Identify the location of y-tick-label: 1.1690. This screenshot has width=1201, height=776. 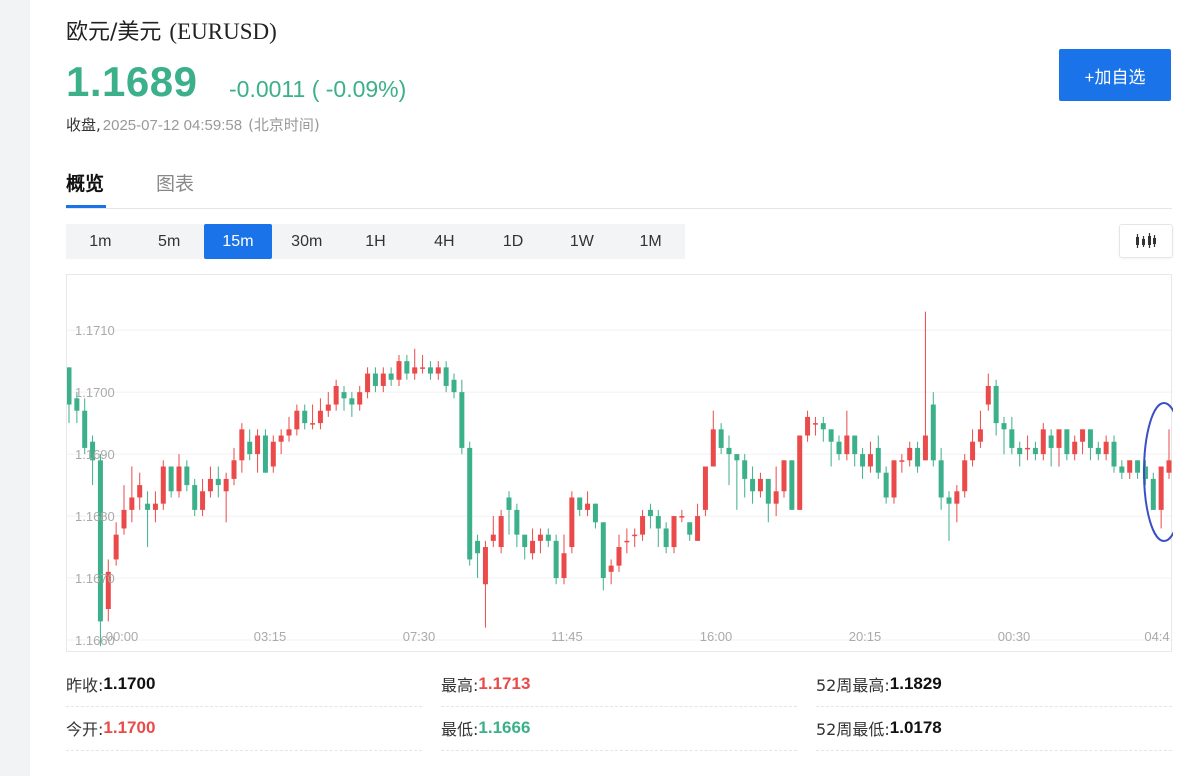
(95, 454).